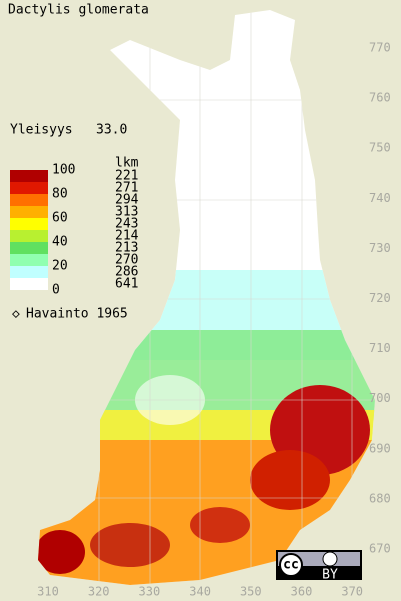 The image size is (401, 601). Describe the element at coordinates (127, 200) in the screenshot. I see `legend-count: 294` at that location.